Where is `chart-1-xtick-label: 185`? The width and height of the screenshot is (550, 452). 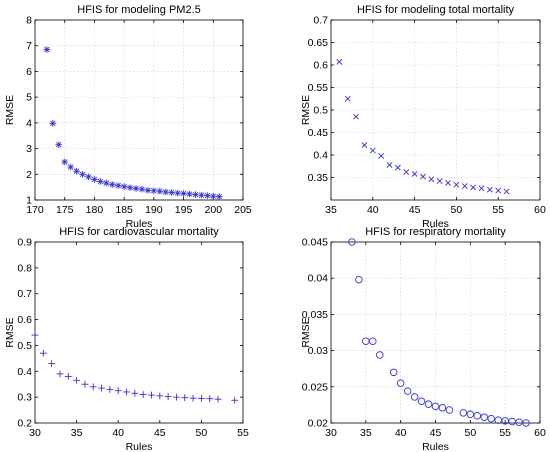
chart-1-xtick-label: 185 is located at coordinates (124, 210).